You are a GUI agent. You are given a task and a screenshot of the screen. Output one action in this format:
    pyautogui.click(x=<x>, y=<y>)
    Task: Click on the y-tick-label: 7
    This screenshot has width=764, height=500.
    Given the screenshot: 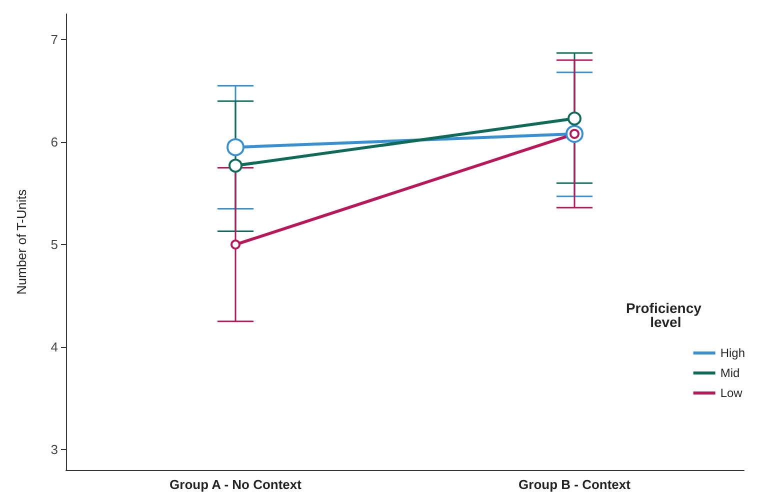 What is the action you would take?
    pyautogui.click(x=54, y=40)
    